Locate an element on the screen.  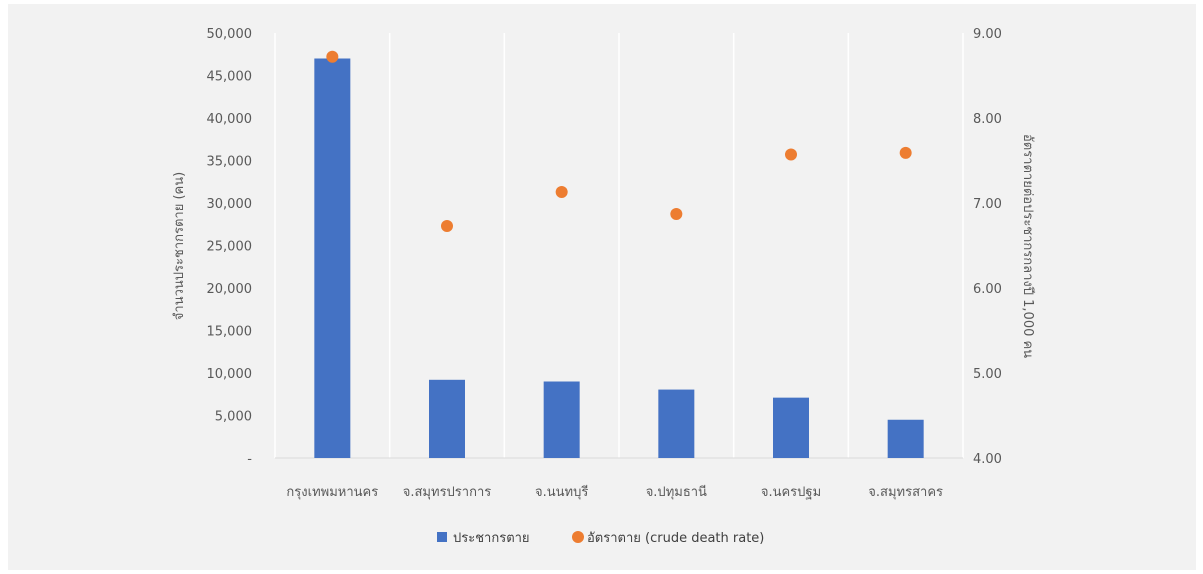
category-label: จ.สมุทรปราการ is located at coordinates (447, 492).